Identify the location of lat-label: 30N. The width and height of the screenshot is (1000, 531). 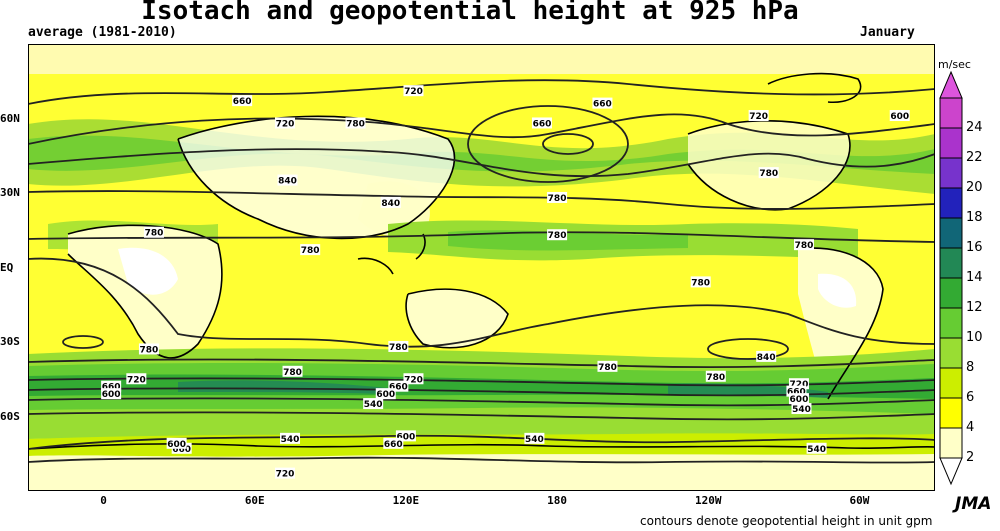
(10, 192).